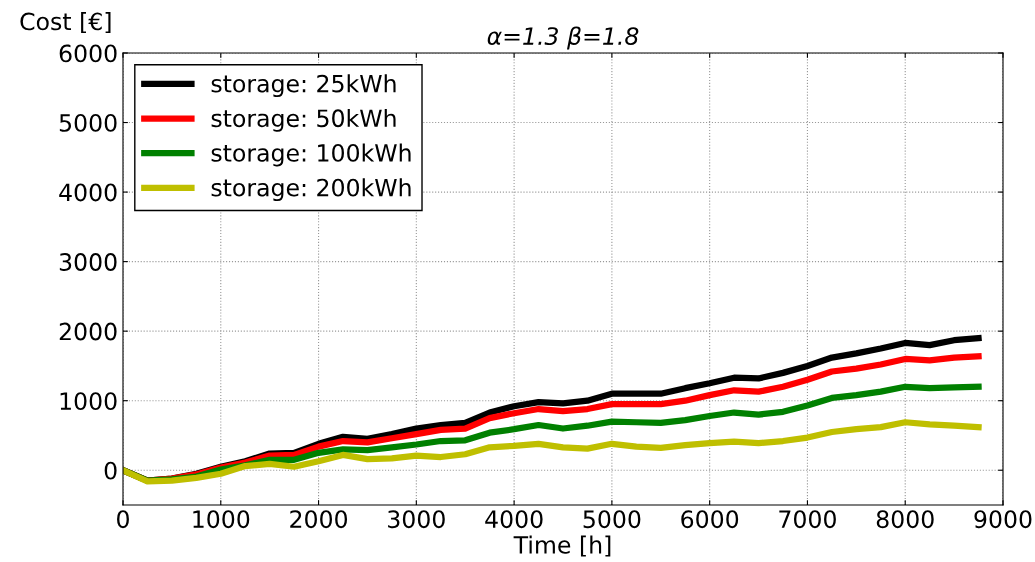 This screenshot has height=562, width=1035. Describe the element at coordinates (221, 519) in the screenshot. I see `x-tick-label: 1000` at that location.